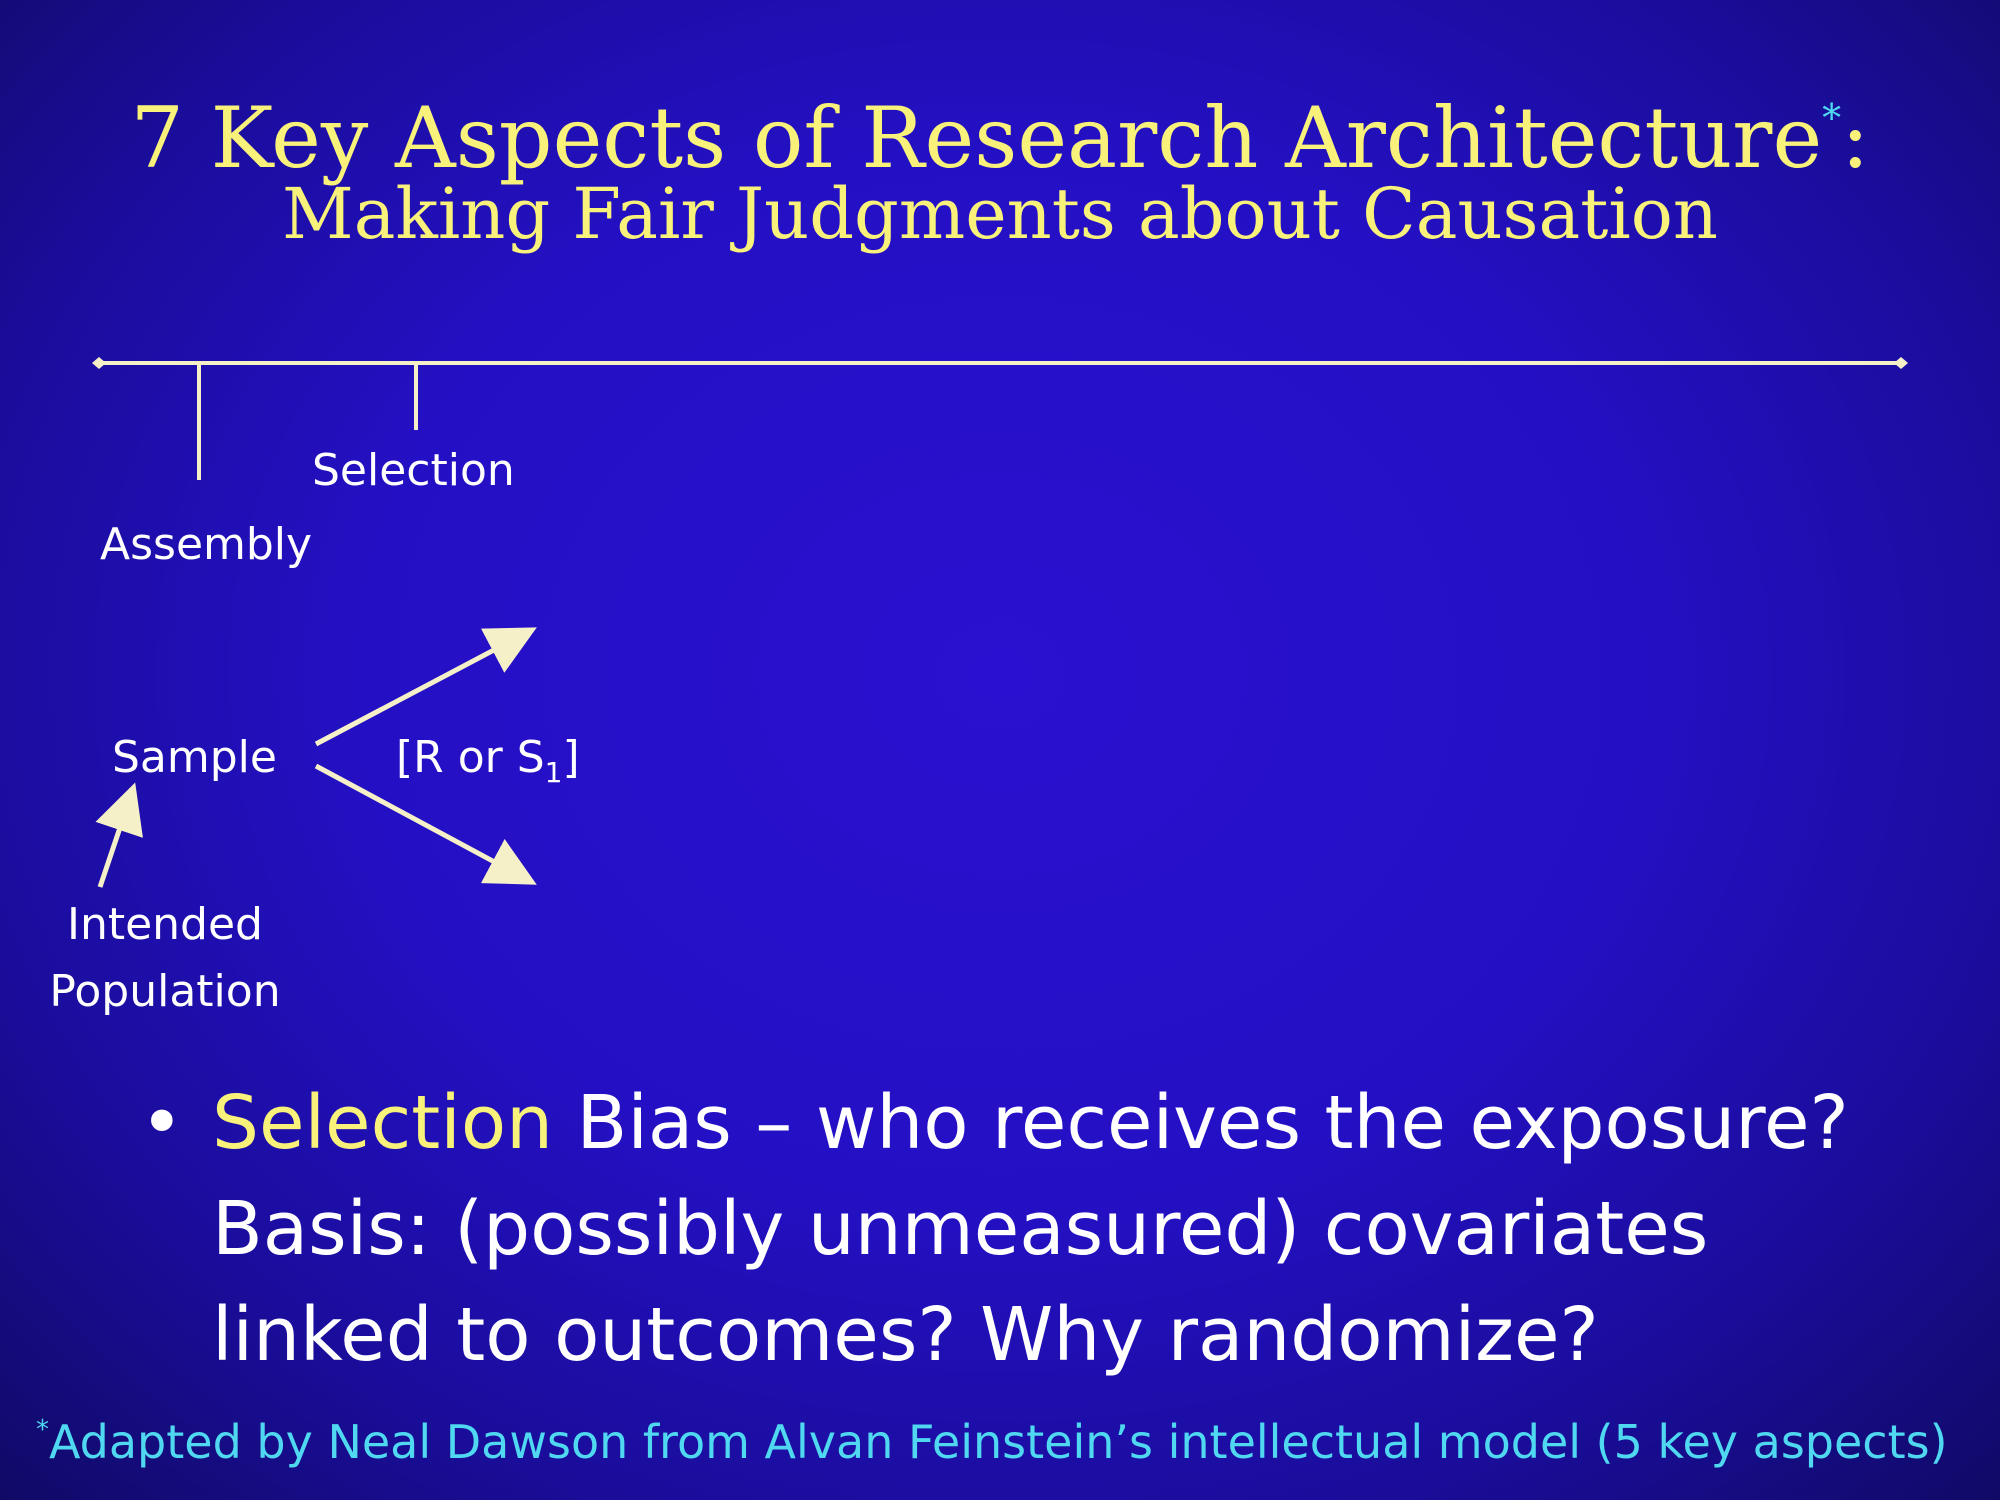  Describe the element at coordinates (42, 1430) in the screenshot. I see `footnote-asterisk: *` at that location.